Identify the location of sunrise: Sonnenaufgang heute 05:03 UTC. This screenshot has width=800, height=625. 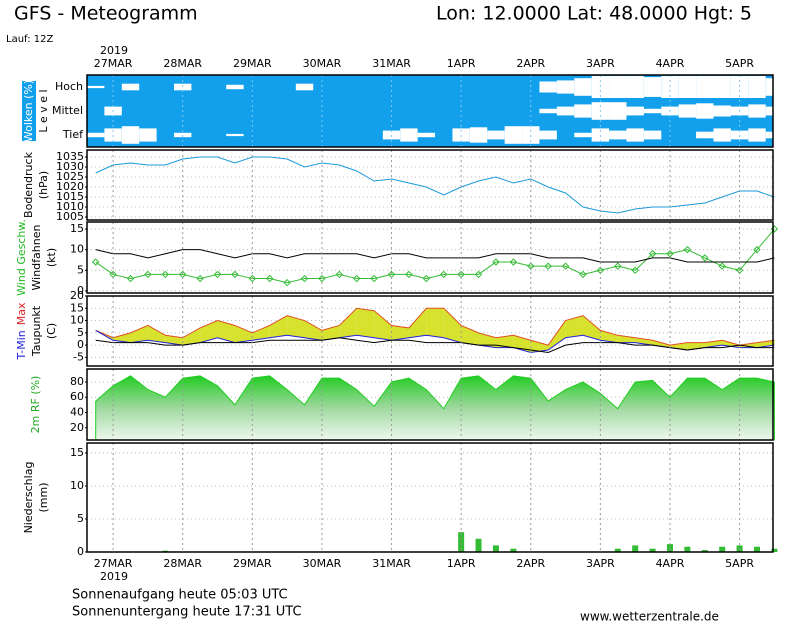
(180, 595).